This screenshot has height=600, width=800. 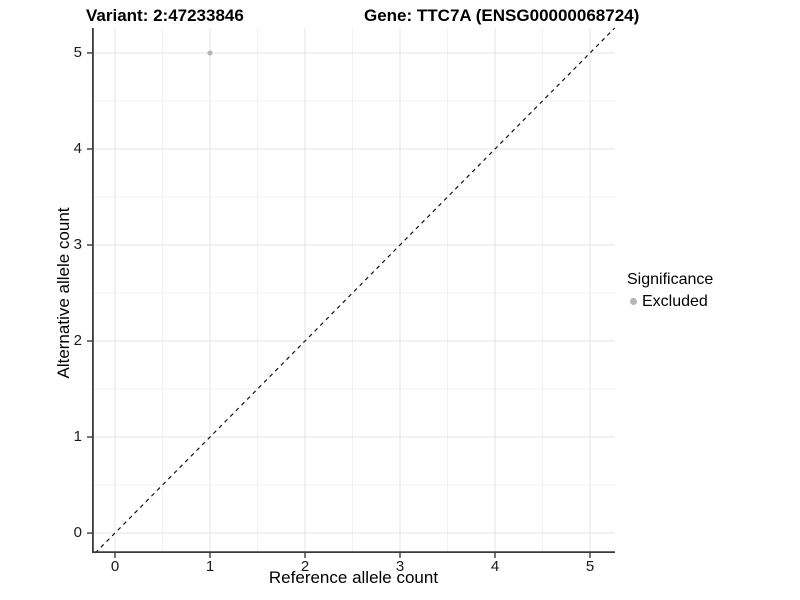 What do you see at coordinates (77, 244) in the screenshot?
I see `y-tick-label: 3` at bounding box center [77, 244].